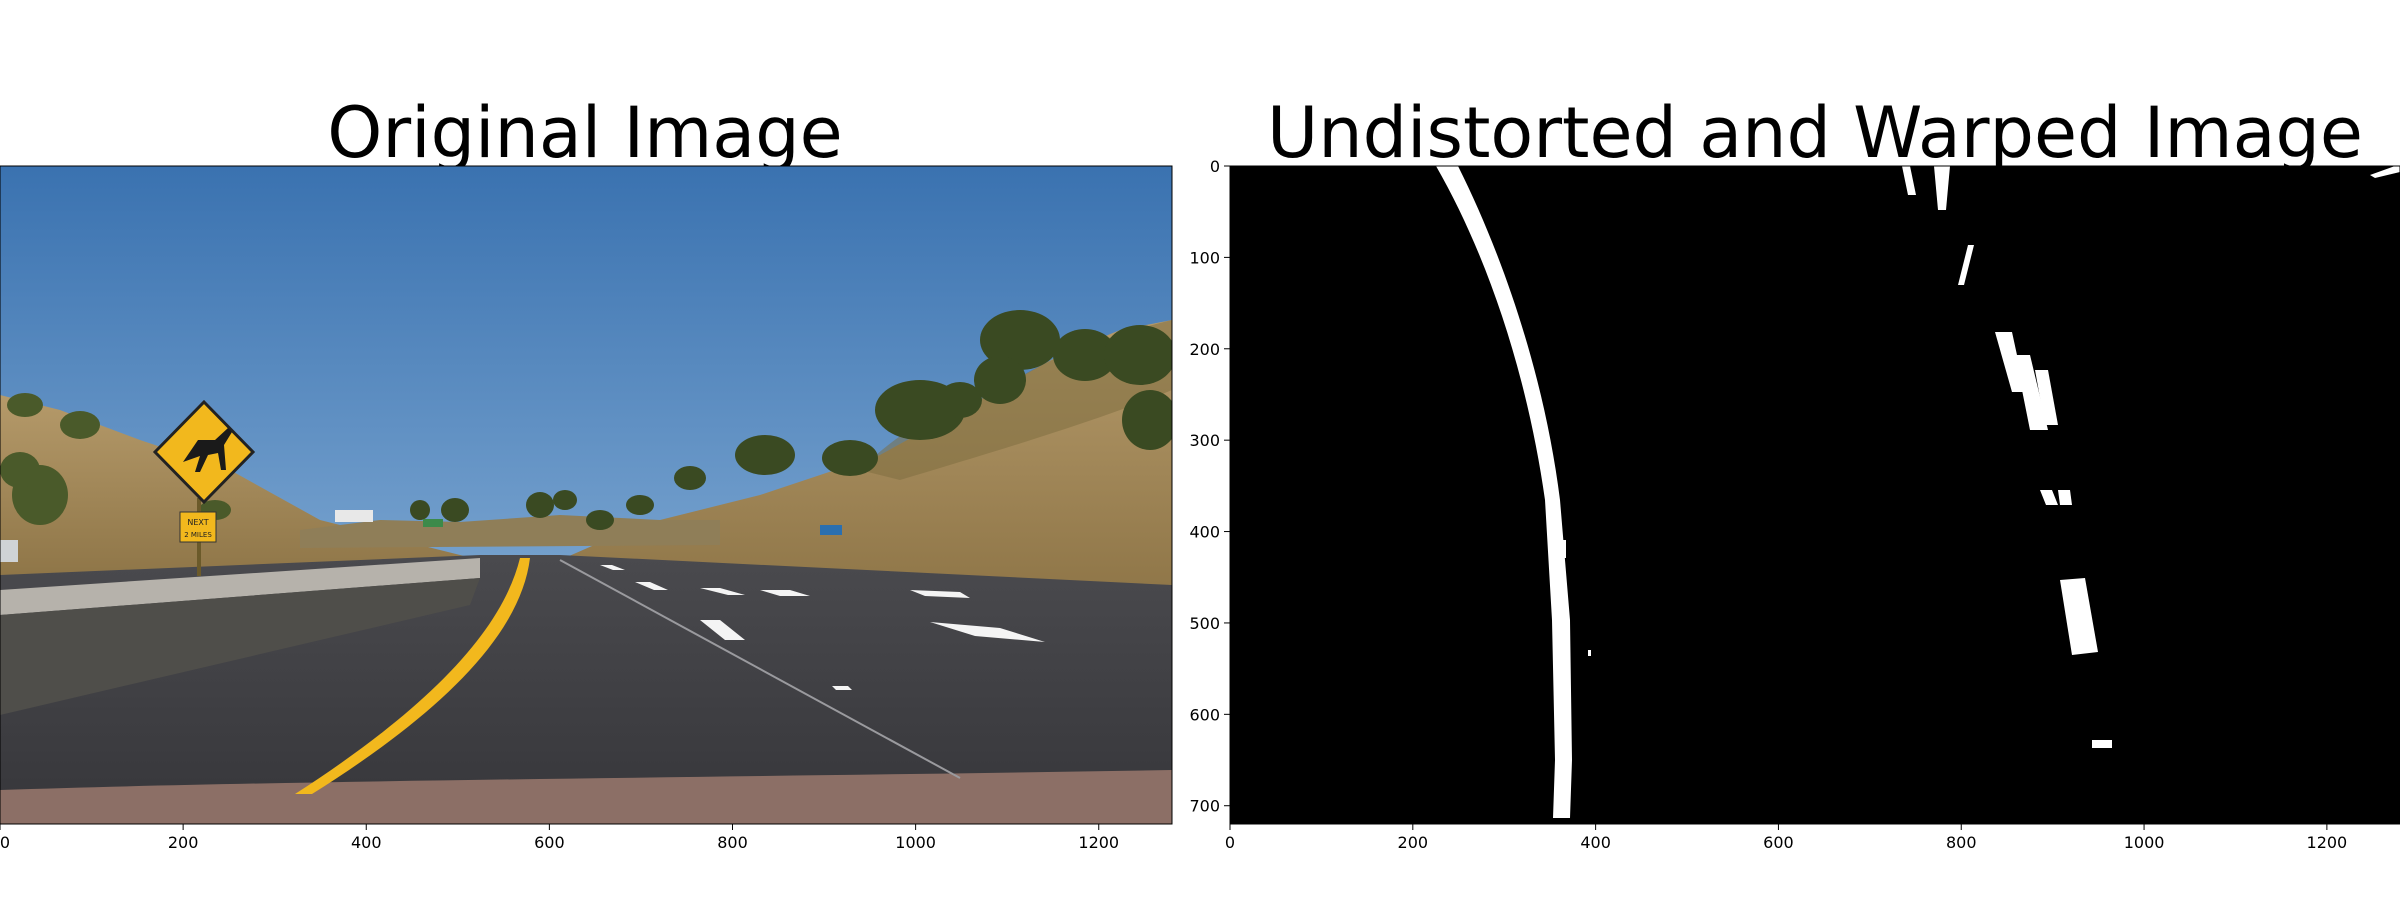  I want to click on right-x-tick-label: 400, so click(1595, 842).